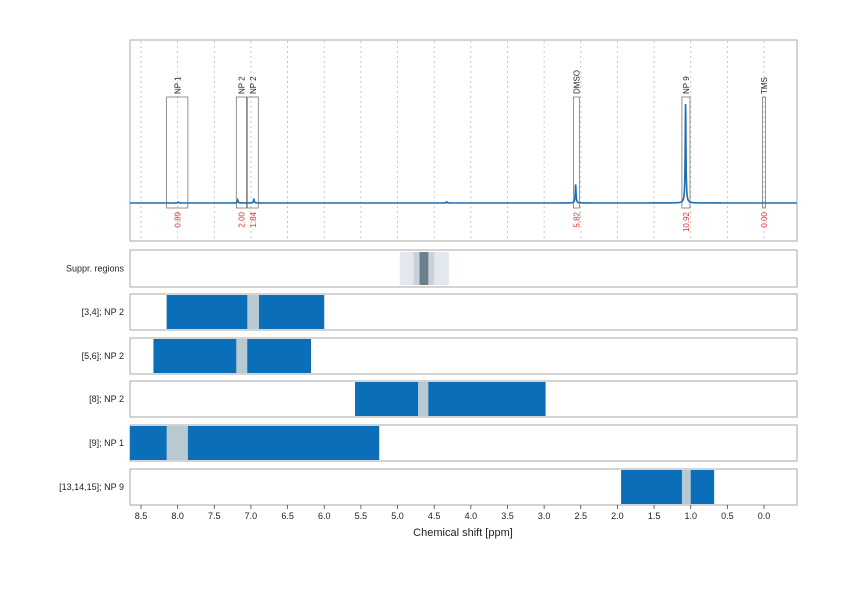 This screenshot has width=842, height=595. I want to click on suppression-label: Suppr. regions, so click(95, 269).